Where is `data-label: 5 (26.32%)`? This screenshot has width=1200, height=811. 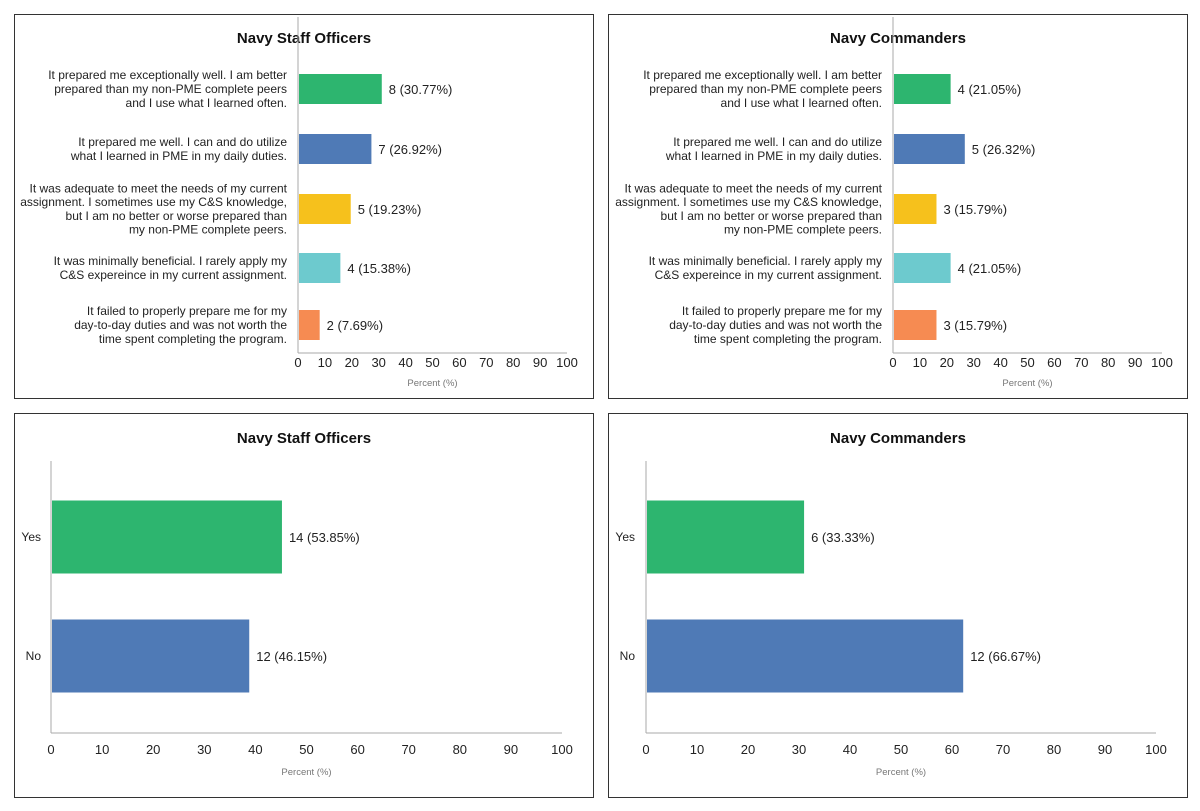 data-label: 5 (26.32%) is located at coordinates (1004, 149).